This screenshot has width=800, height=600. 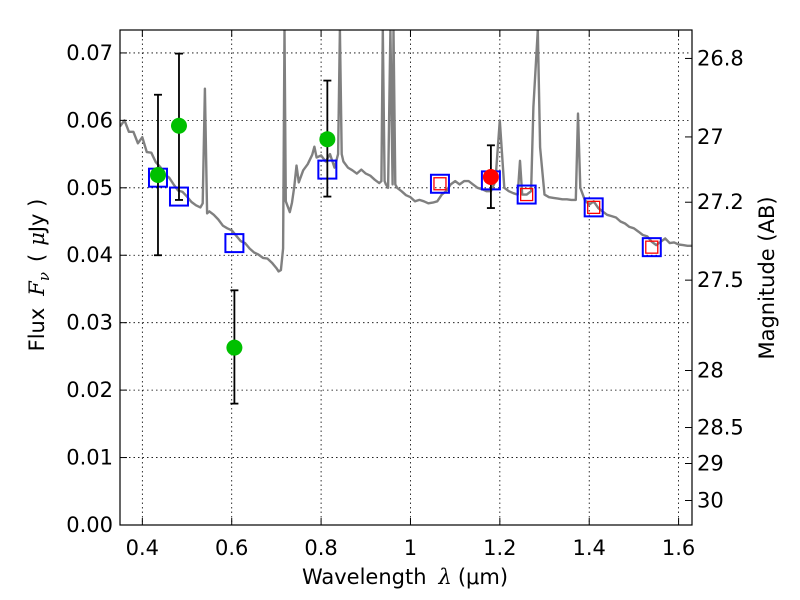 What do you see at coordinates (231, 548) in the screenshot?
I see `x-tick-label: 0.6` at bounding box center [231, 548].